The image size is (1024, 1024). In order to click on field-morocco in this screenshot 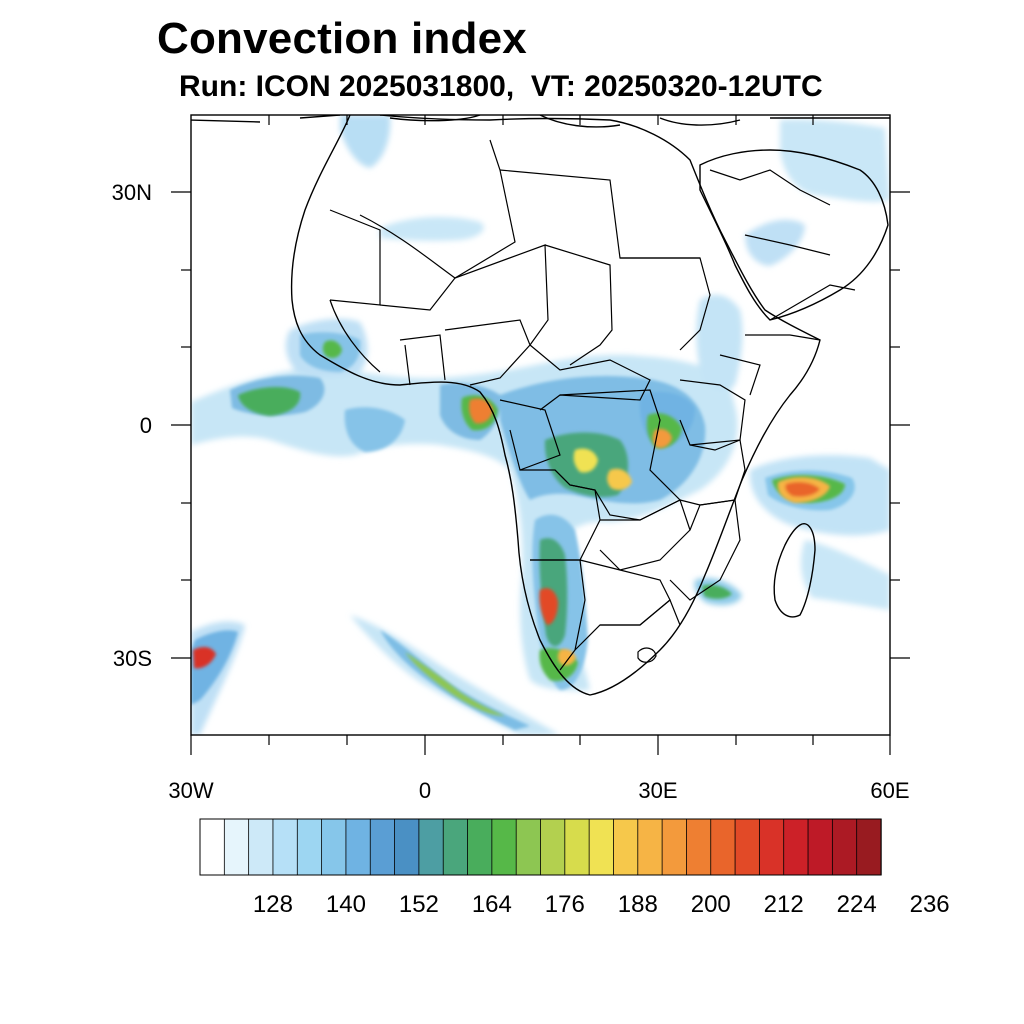, I will do `click(365, 141)`.